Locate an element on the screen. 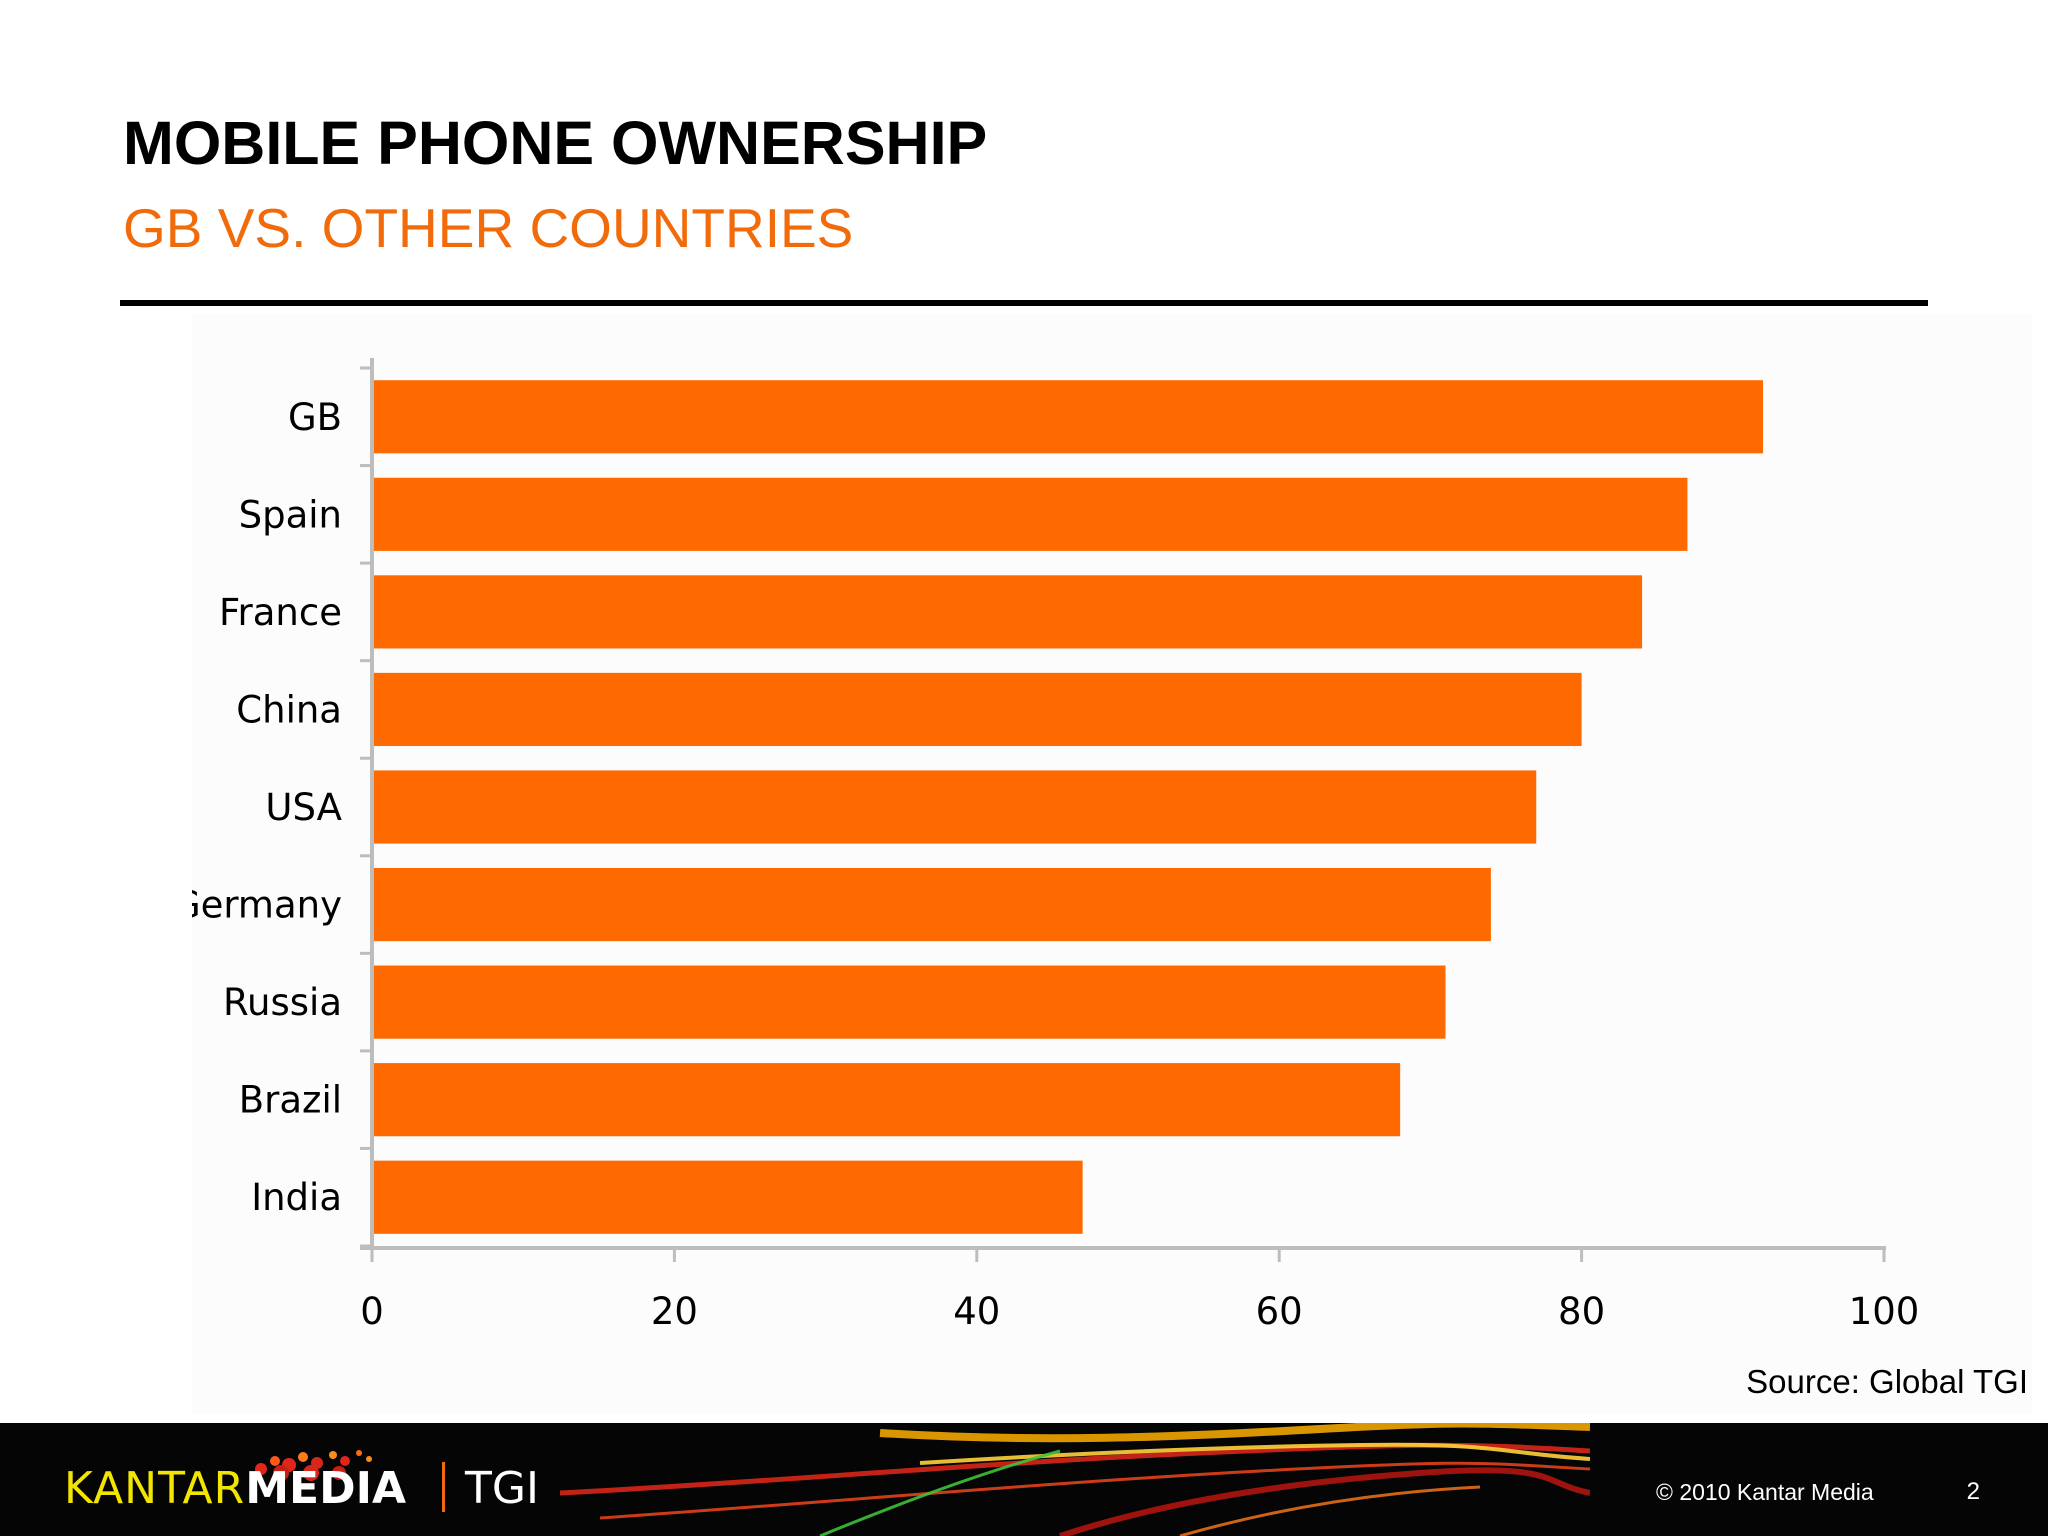  category-label-brazil: Brazil is located at coordinates (290, 1100).